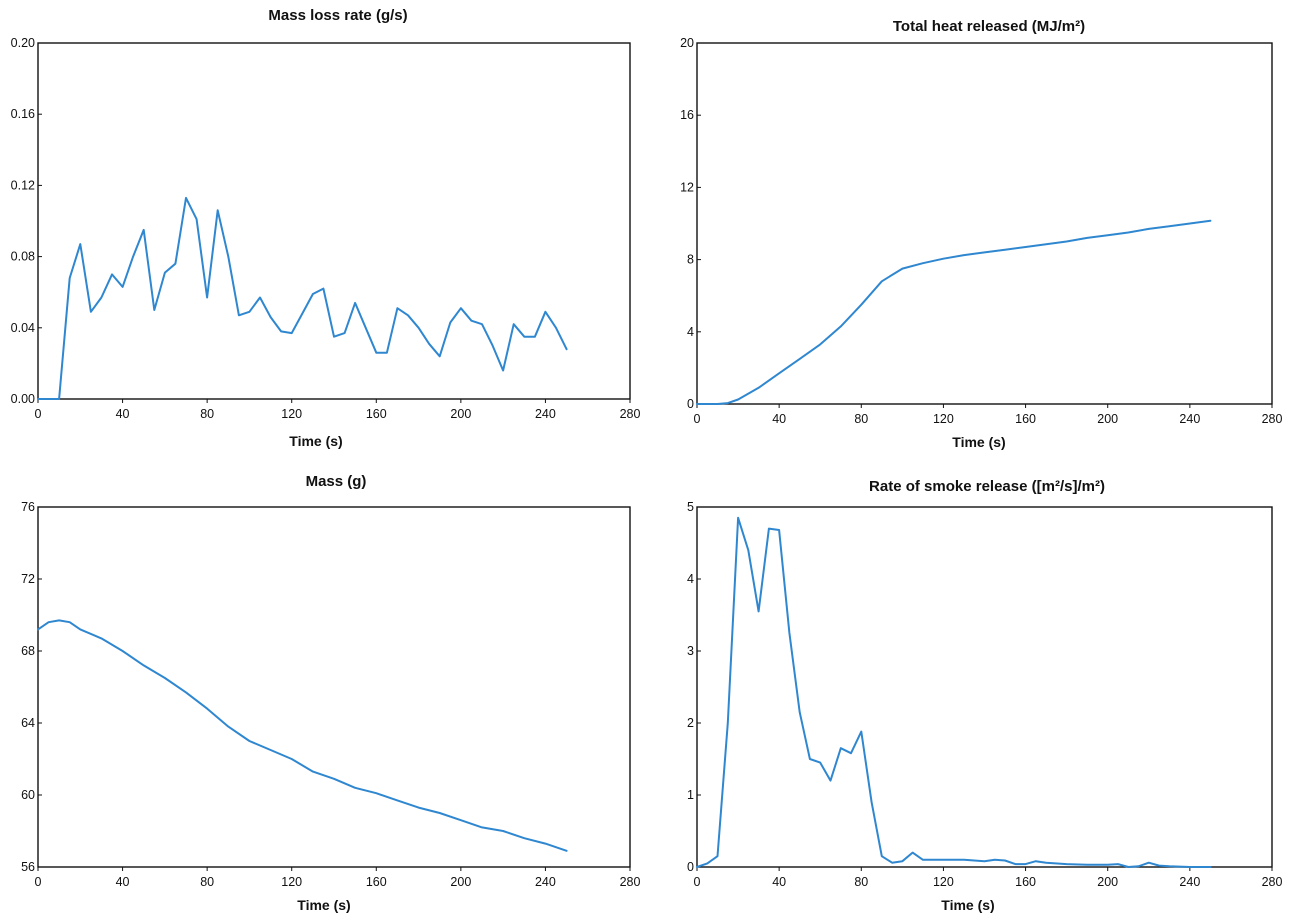  Describe the element at coordinates (690, 223) in the screenshot. I see `y-axis-ticks: 0 4 8 12 16 20` at that location.